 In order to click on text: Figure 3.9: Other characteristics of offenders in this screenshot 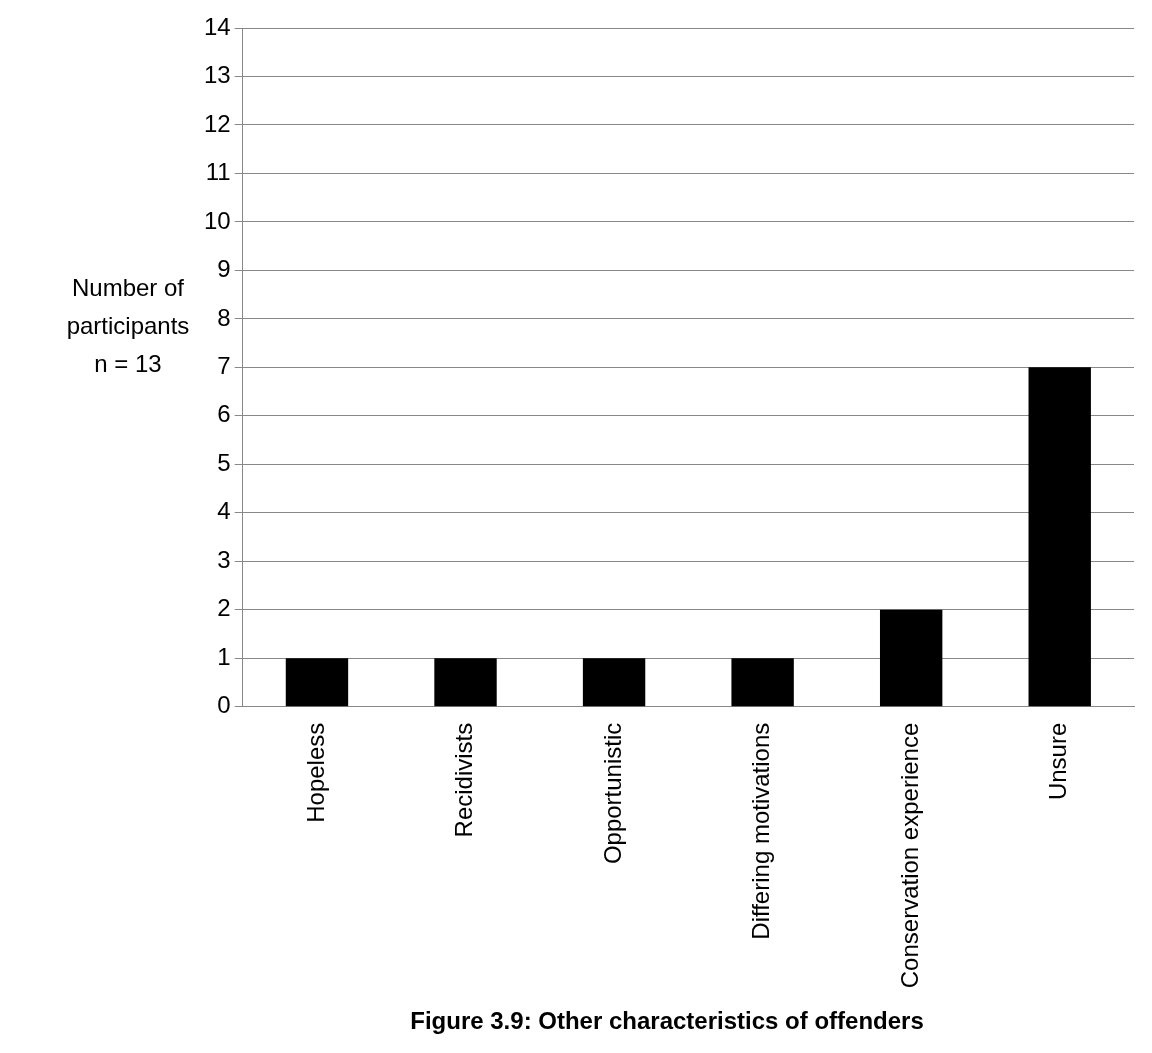, I will do `click(667, 1021)`.